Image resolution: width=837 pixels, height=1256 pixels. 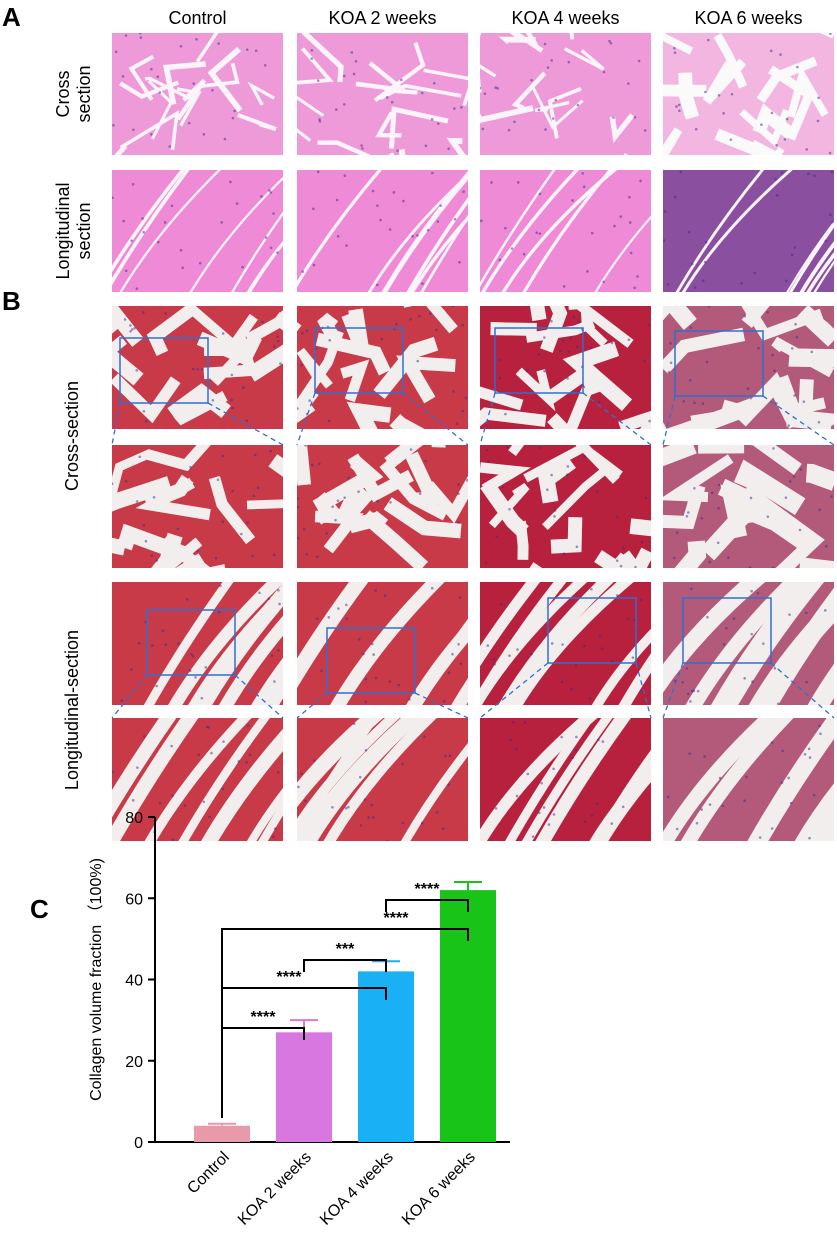 I want to click on panel-label: C, so click(x=39, y=909).